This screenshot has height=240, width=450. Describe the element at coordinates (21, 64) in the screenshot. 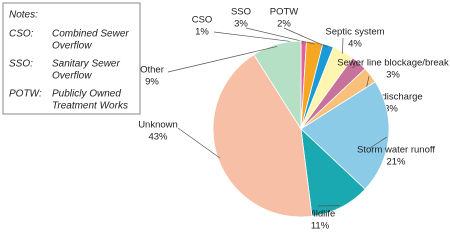

I see `note-abbr: SSO:` at that location.